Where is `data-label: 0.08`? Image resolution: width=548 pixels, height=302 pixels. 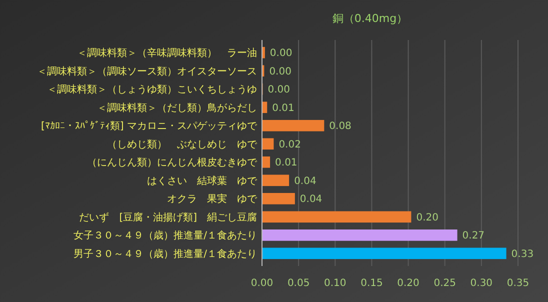 data-label: 0.08 is located at coordinates (340, 126).